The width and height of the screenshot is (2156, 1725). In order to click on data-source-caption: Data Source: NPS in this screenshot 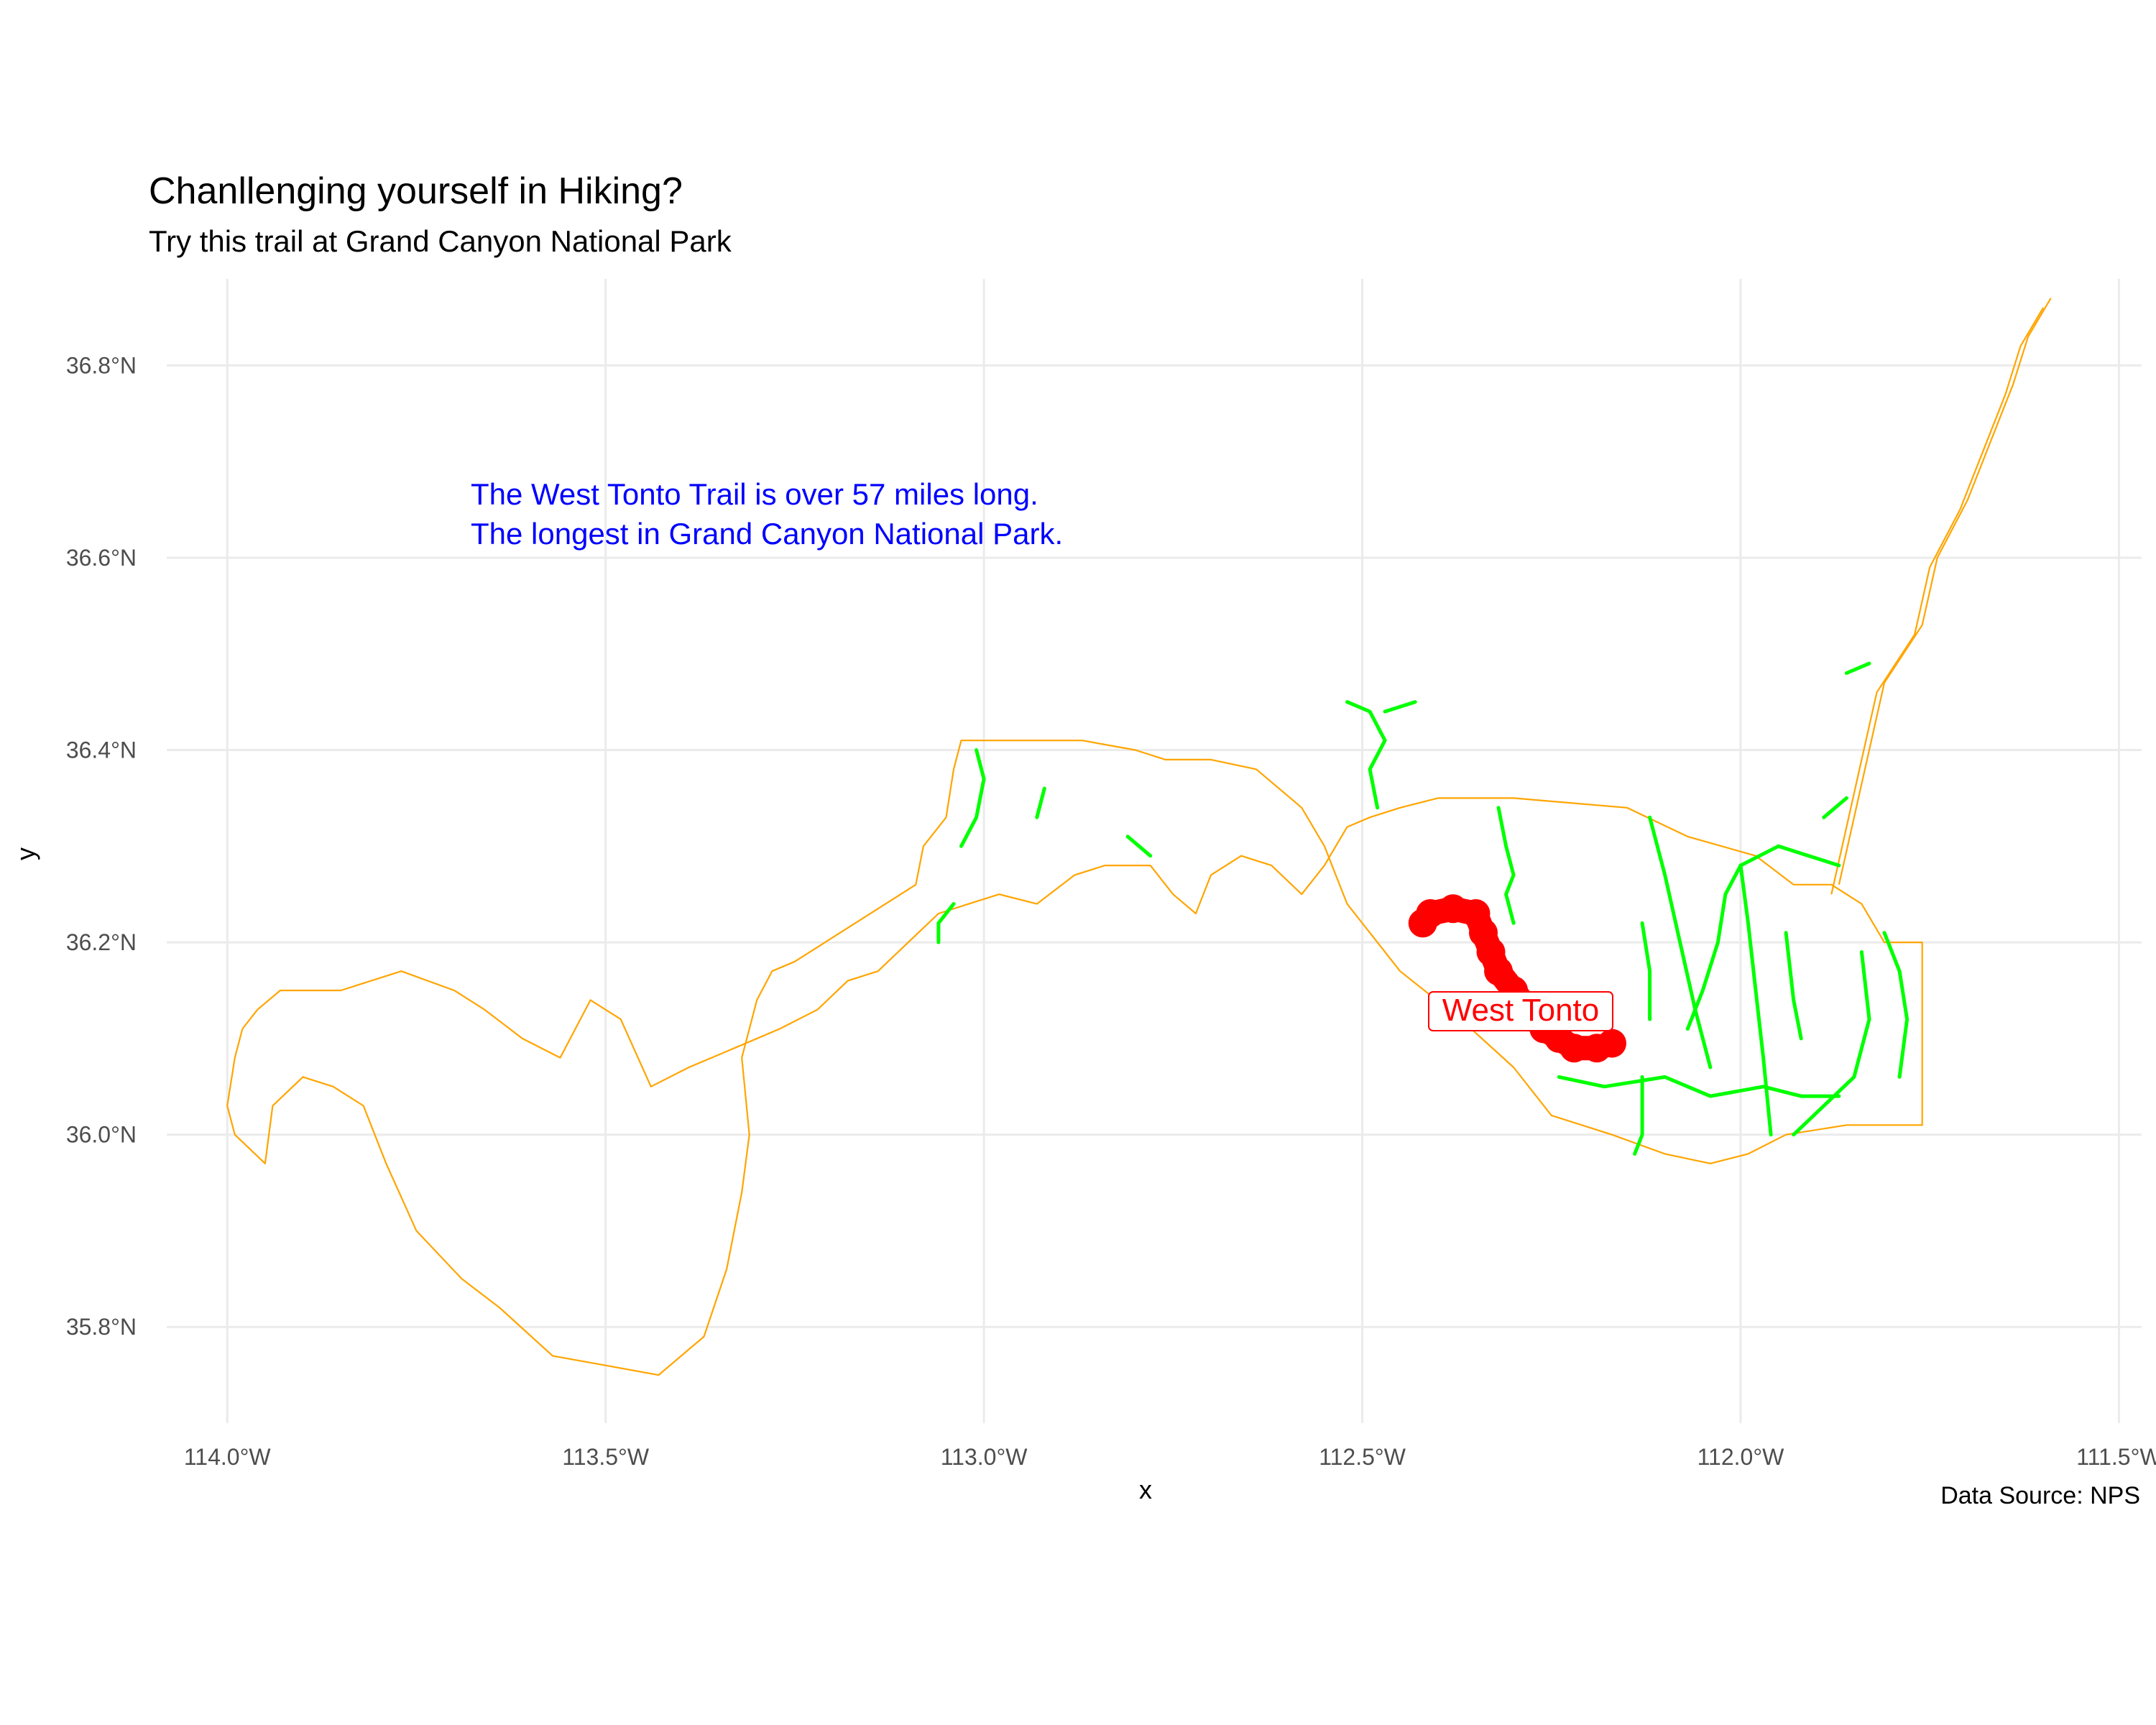, I will do `click(2040, 1495)`.